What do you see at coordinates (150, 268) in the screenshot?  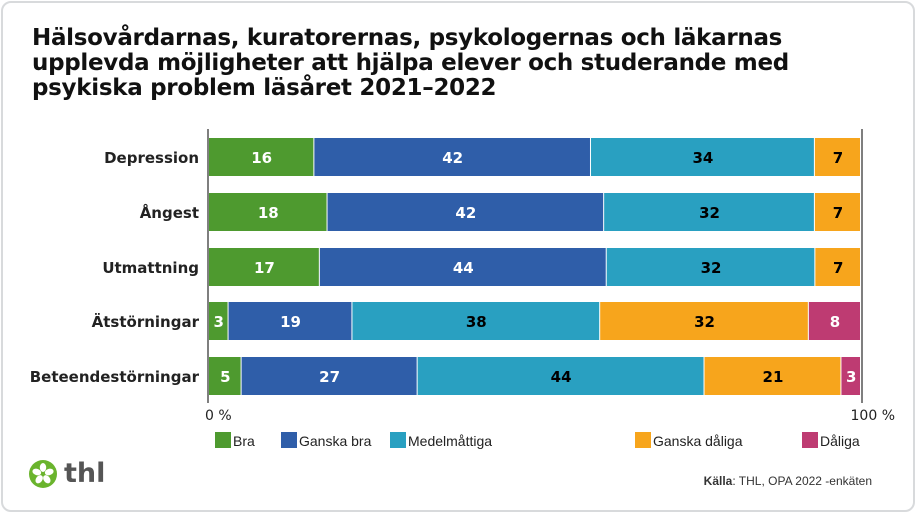 I see `category-label: Utmattning` at bounding box center [150, 268].